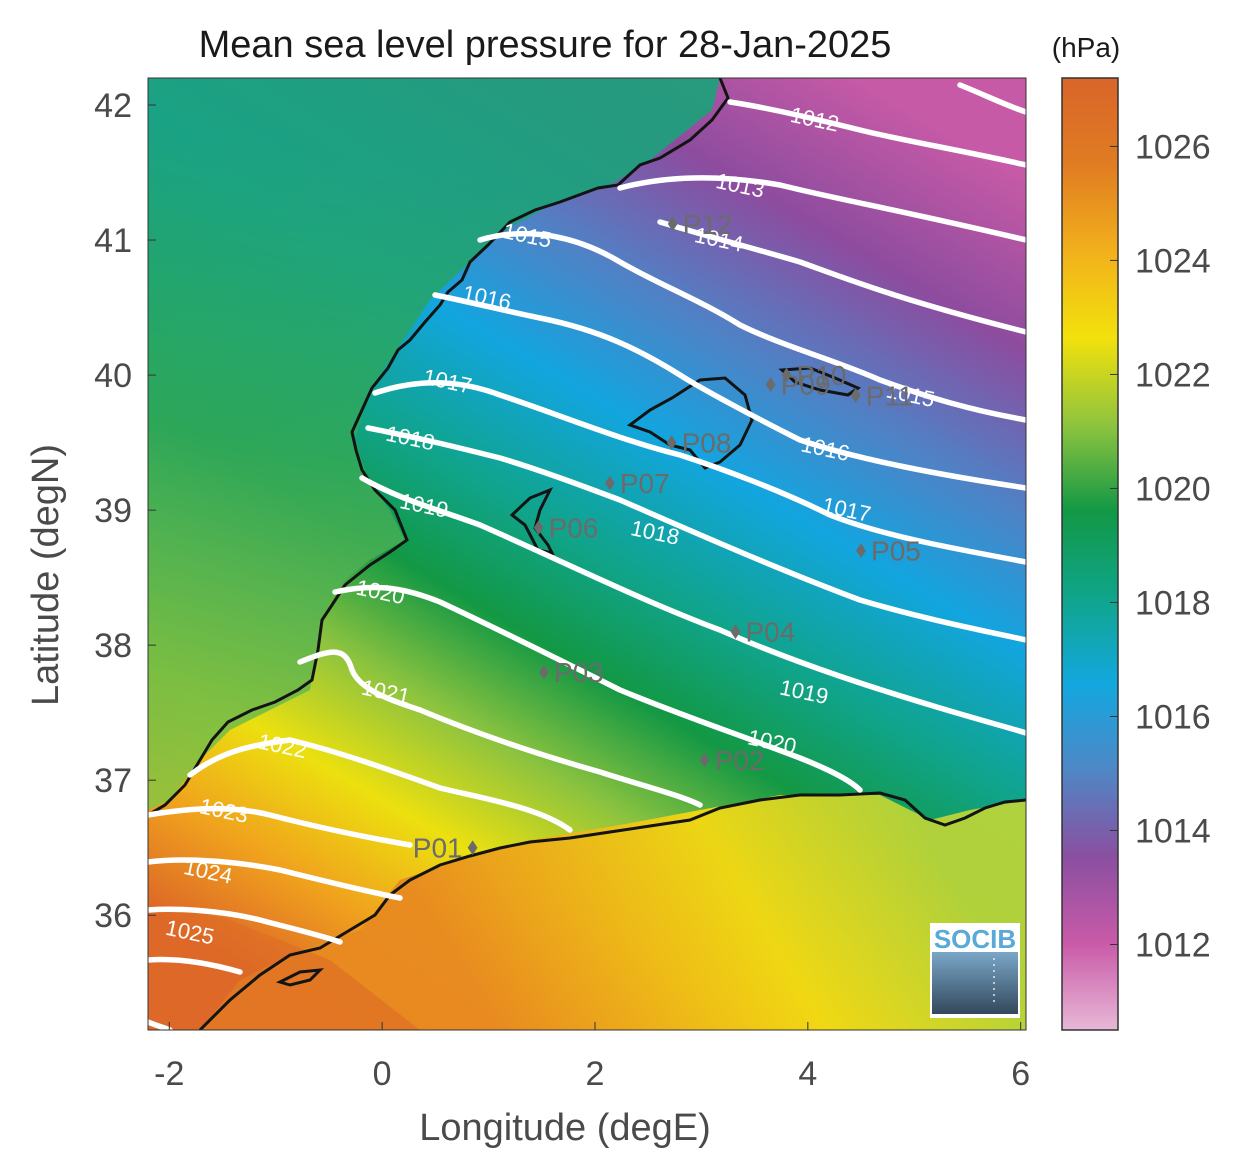 This screenshot has height=1173, width=1243. I want to click on station-label: P05, so click(896, 551).